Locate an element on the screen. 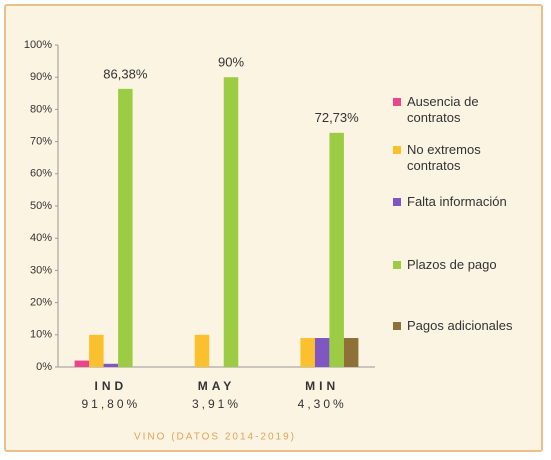 This screenshot has width=551, height=460. legend-label: Ausencia de contratos is located at coordinates (443, 109).